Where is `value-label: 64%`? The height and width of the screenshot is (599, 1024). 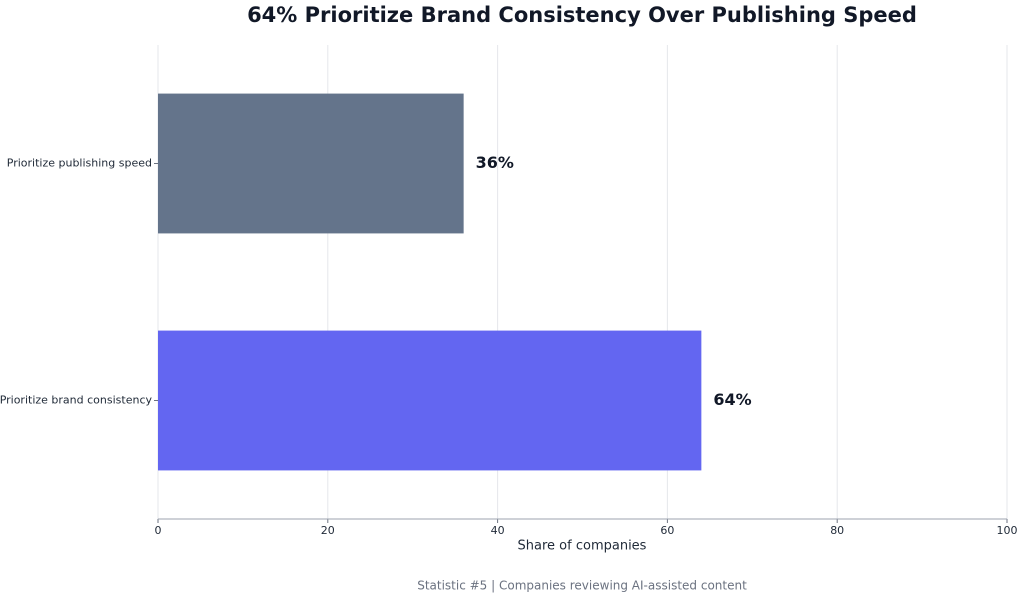 value-label: 64% is located at coordinates (732, 399).